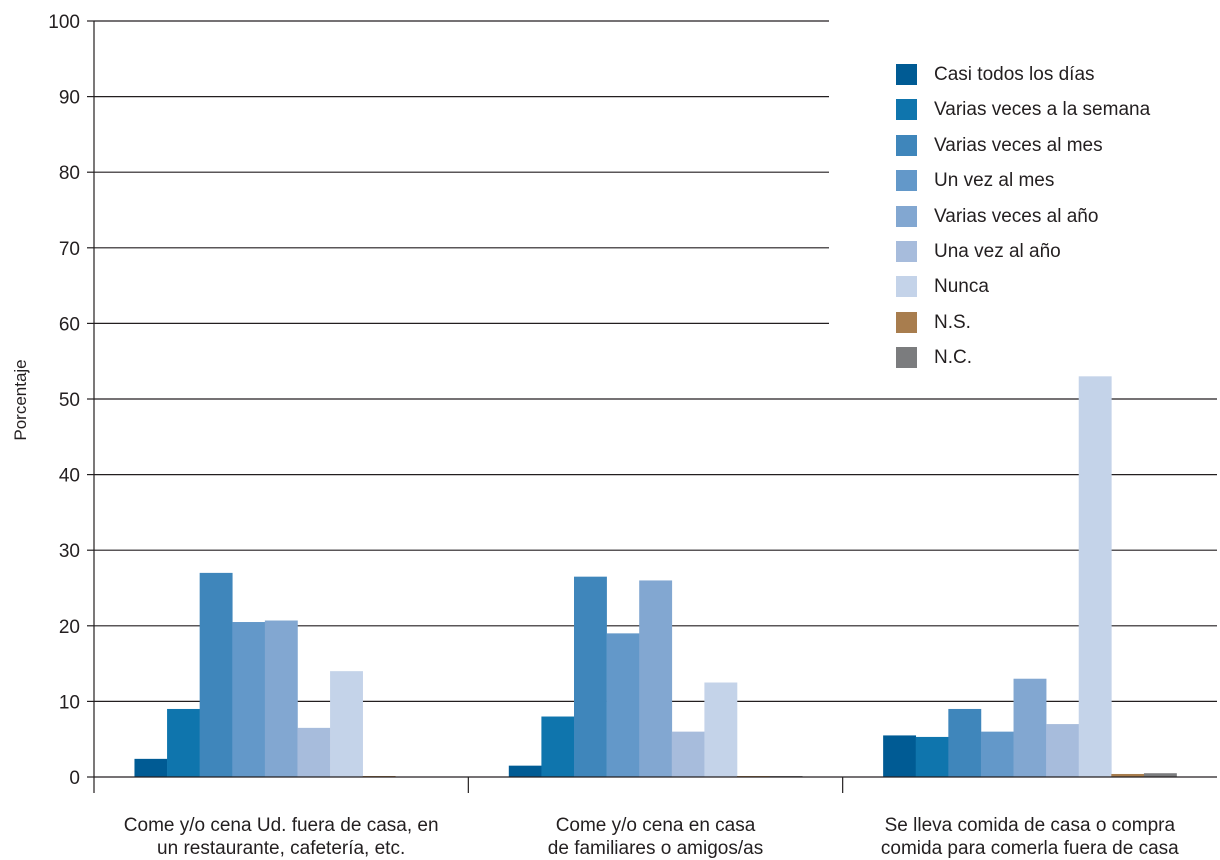 The image size is (1220, 860). What do you see at coordinates (69, 173) in the screenshot?
I see `y-tick-label: 80` at bounding box center [69, 173].